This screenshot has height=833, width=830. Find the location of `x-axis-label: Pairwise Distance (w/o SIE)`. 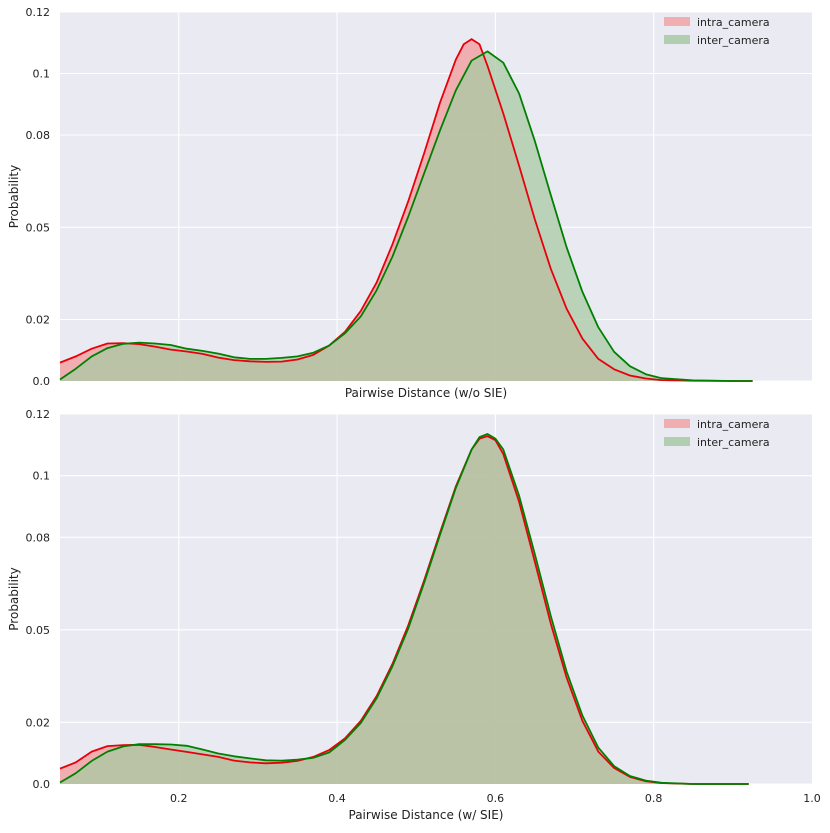

x-axis-label: Pairwise Distance (w/o SIE) is located at coordinates (426, 393).